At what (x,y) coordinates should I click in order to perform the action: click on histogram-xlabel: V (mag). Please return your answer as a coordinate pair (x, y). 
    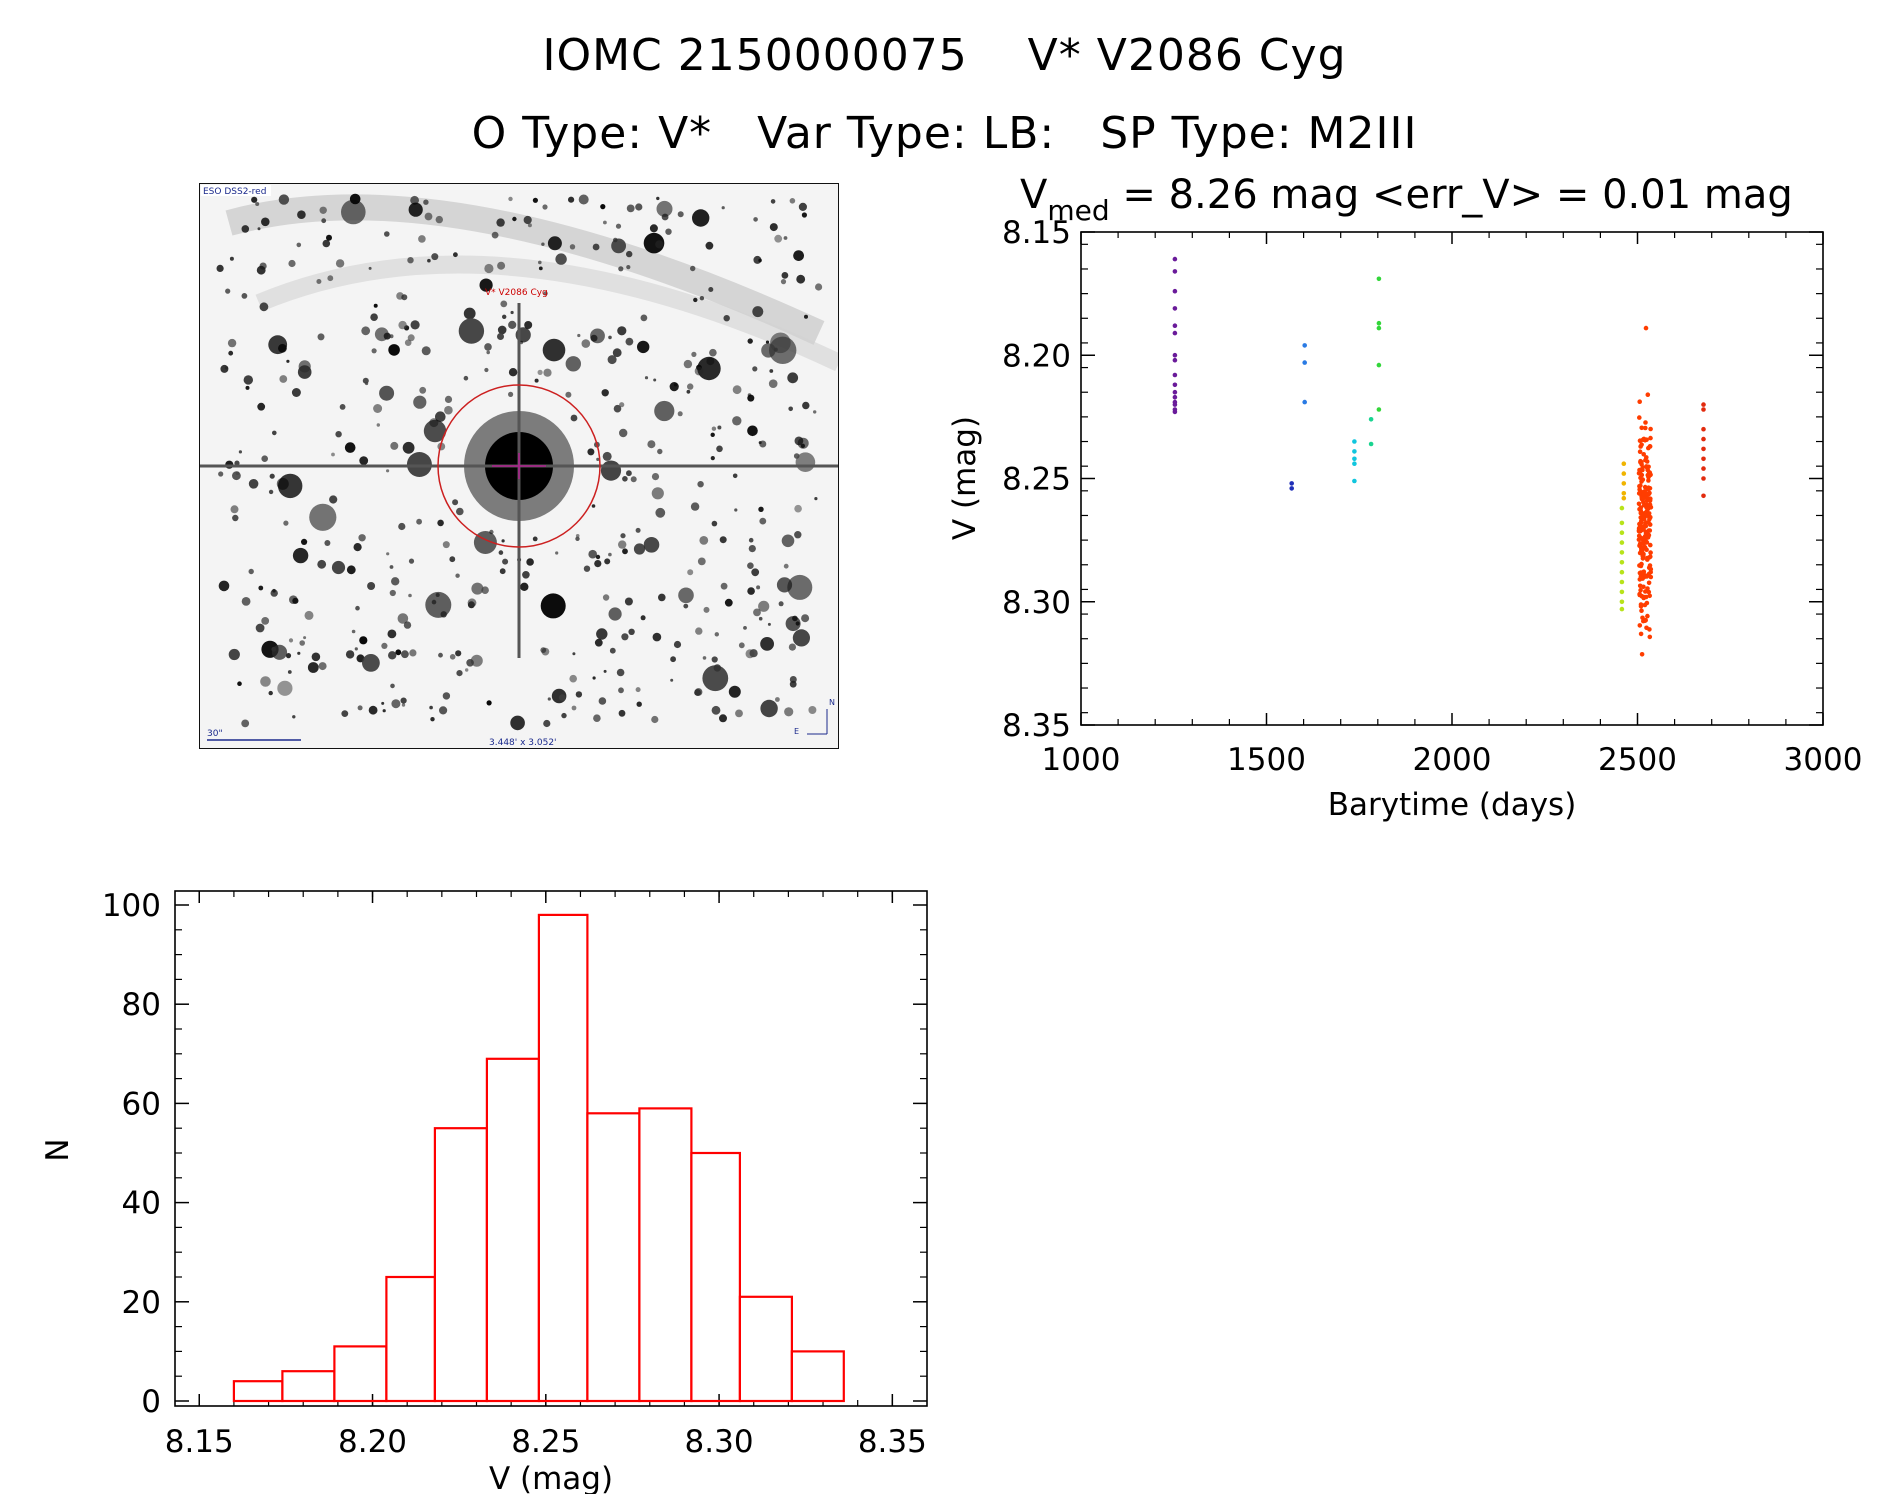
    Looking at the image, I should click on (551, 1477).